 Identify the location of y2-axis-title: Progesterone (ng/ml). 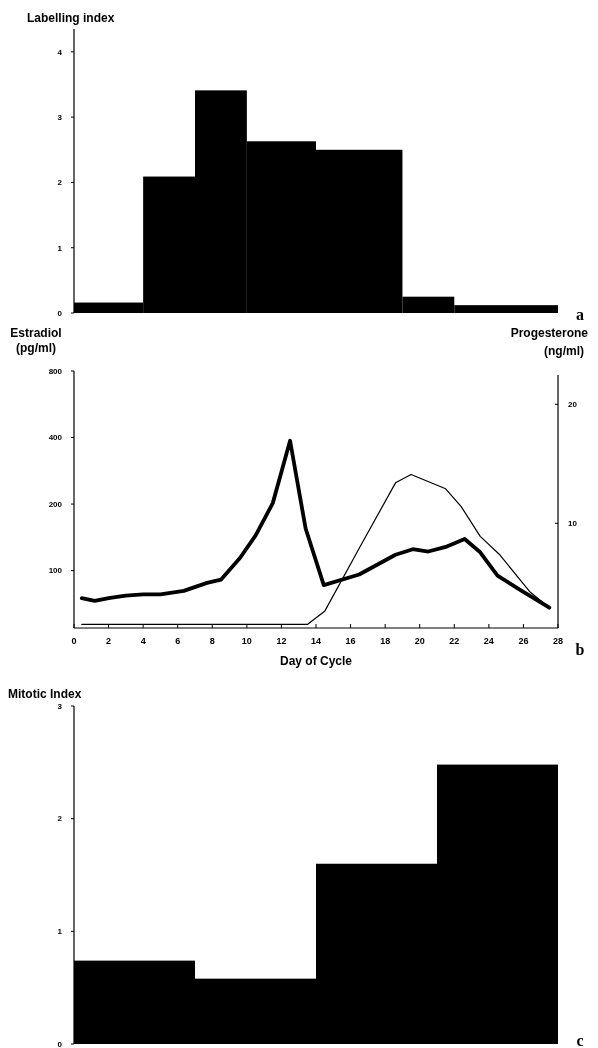
(549, 342).